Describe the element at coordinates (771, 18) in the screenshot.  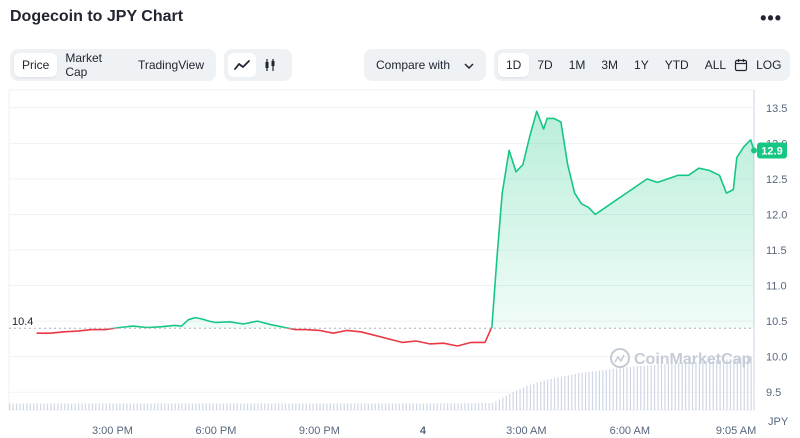
I see `more-options-button: •••` at that location.